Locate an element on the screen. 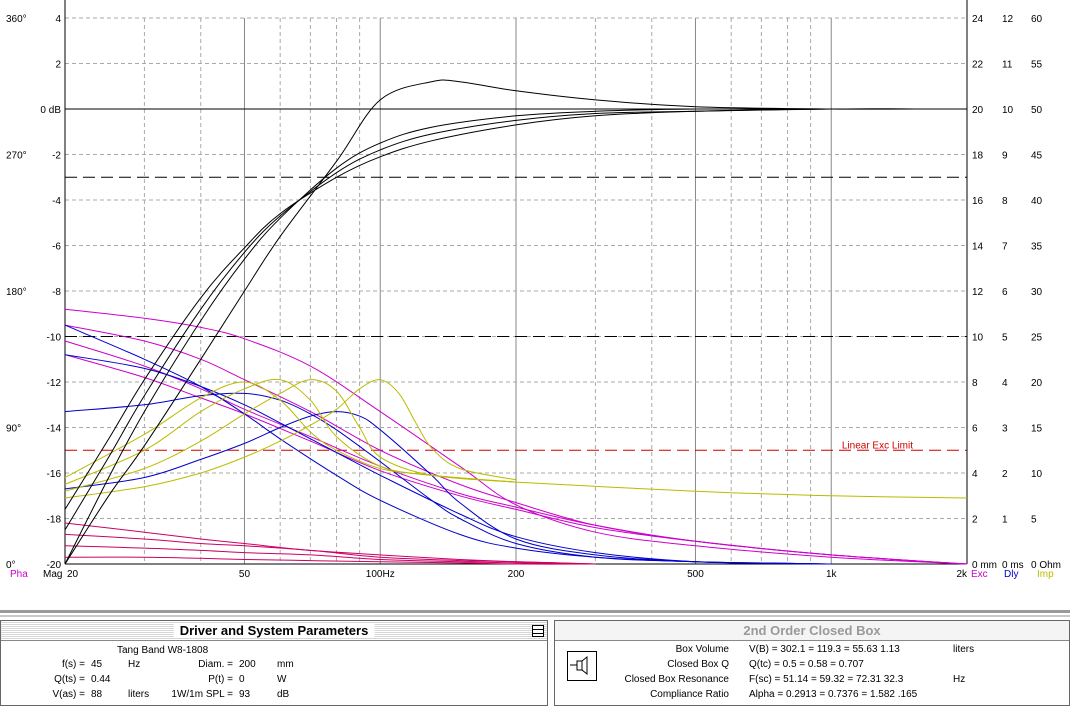 This screenshot has width=1070, height=706. driver-param-value: 200 is located at coordinates (247, 664).